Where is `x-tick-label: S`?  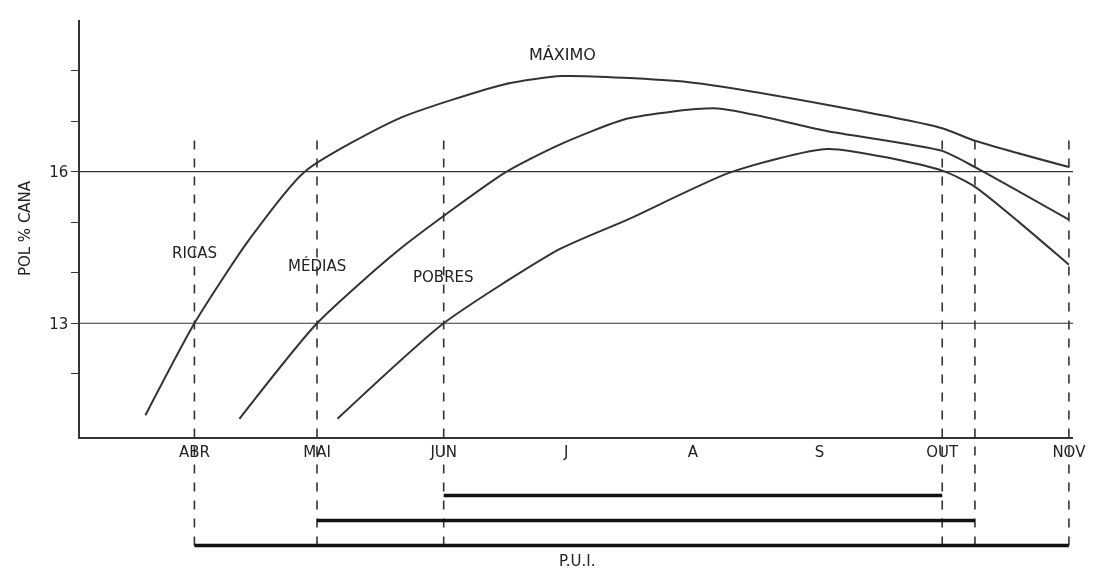 x-tick-label: S is located at coordinates (819, 451).